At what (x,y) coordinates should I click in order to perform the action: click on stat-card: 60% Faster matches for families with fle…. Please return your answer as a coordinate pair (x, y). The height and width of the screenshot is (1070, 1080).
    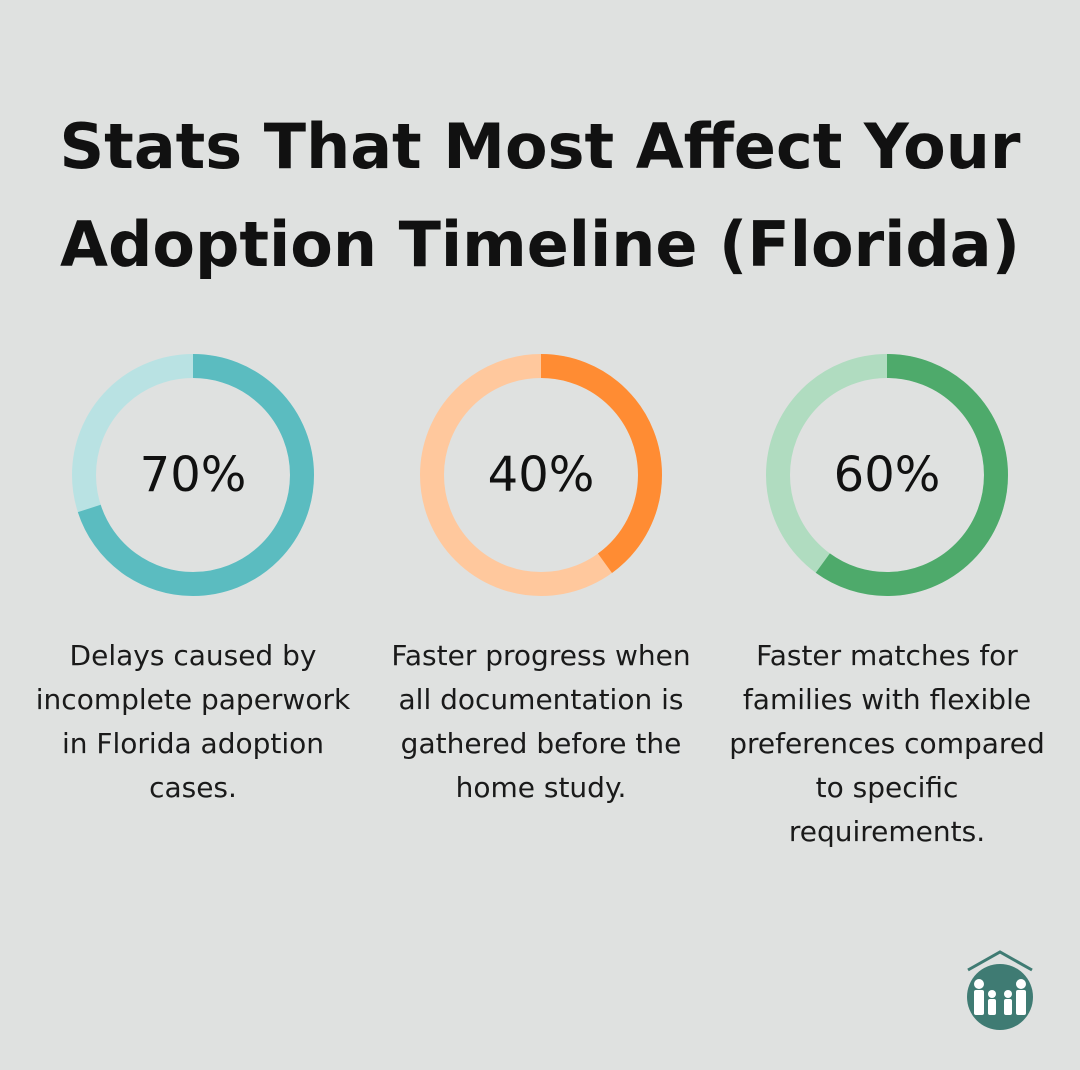
    Looking at the image, I should click on (887, 602).